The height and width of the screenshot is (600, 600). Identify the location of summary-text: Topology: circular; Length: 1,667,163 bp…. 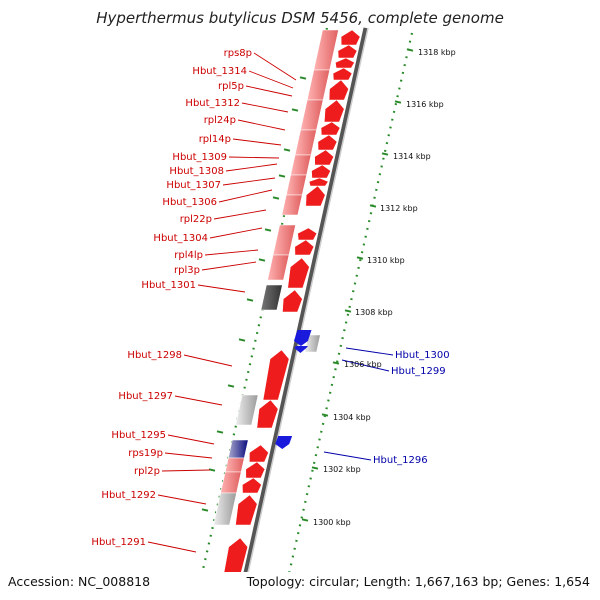
(418, 581).